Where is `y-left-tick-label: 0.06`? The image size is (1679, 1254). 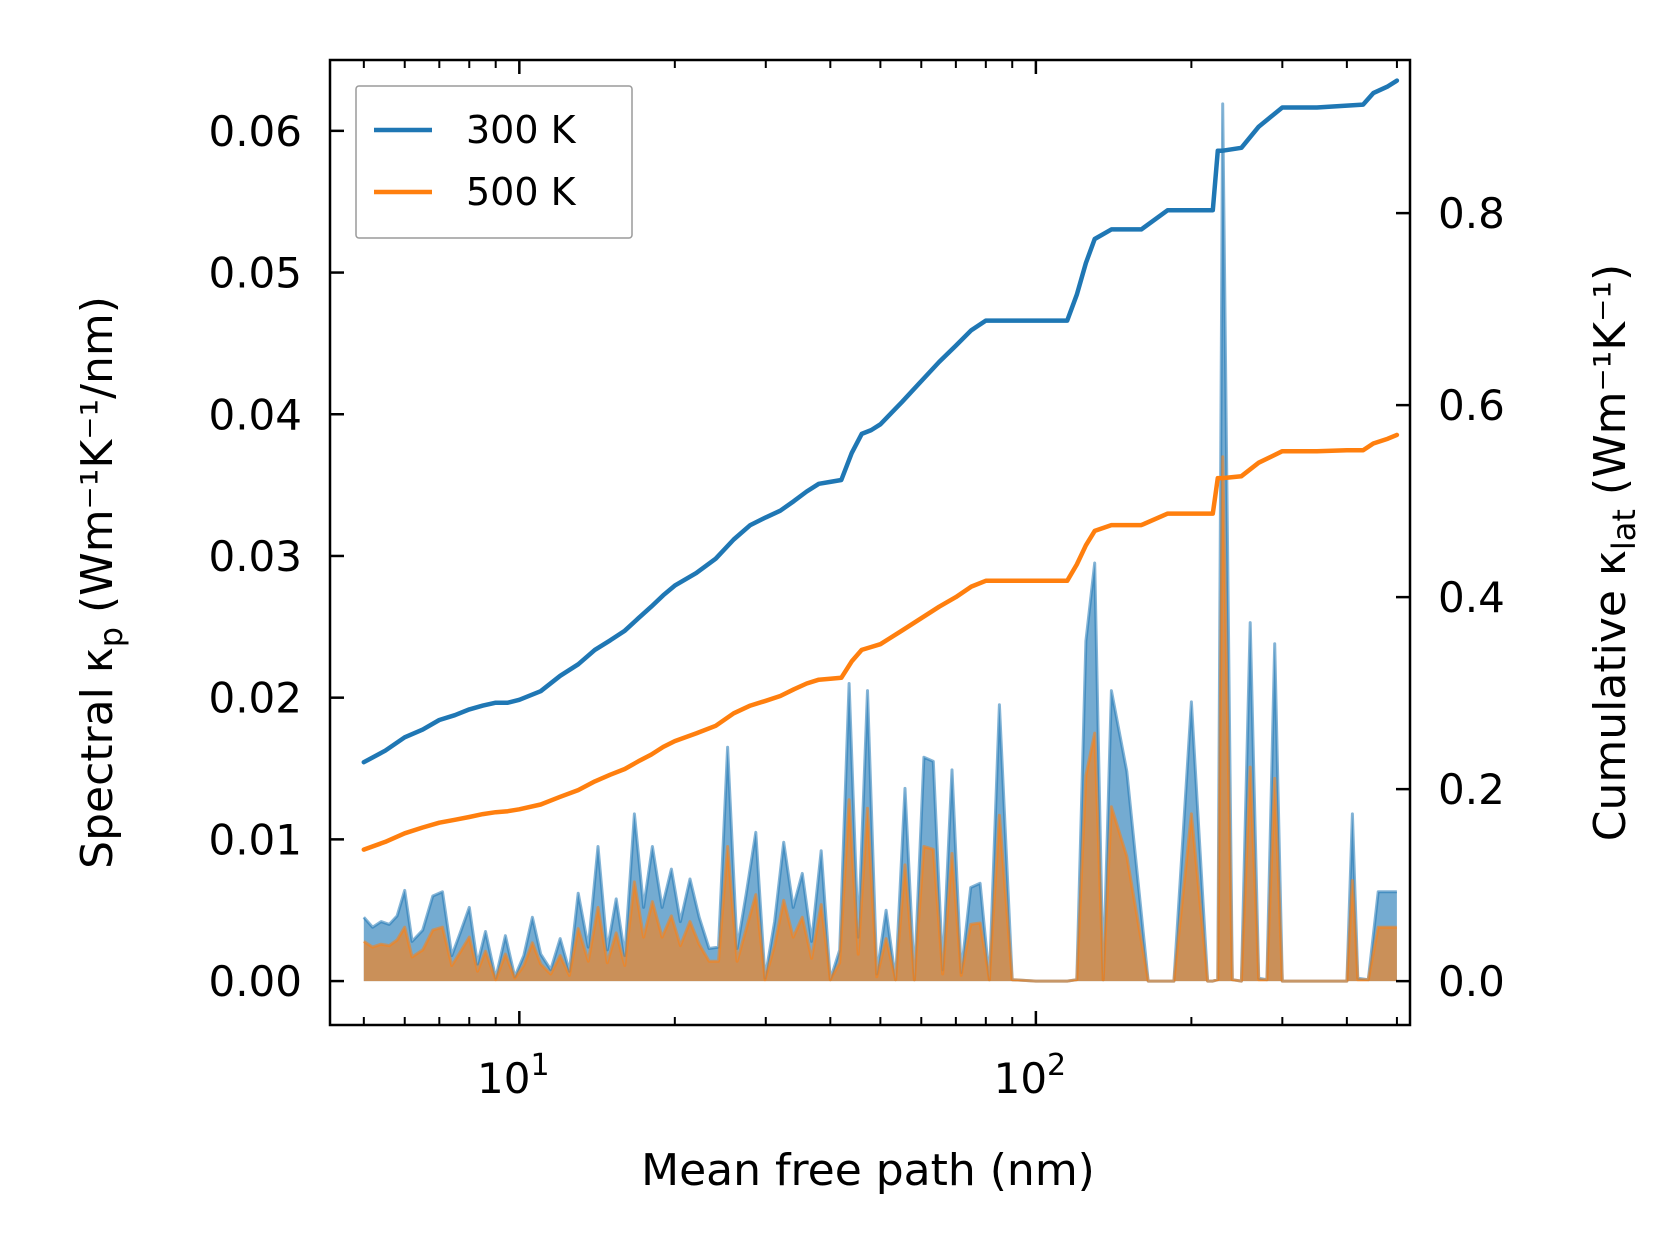
y-left-tick-label: 0.06 is located at coordinates (255, 131).